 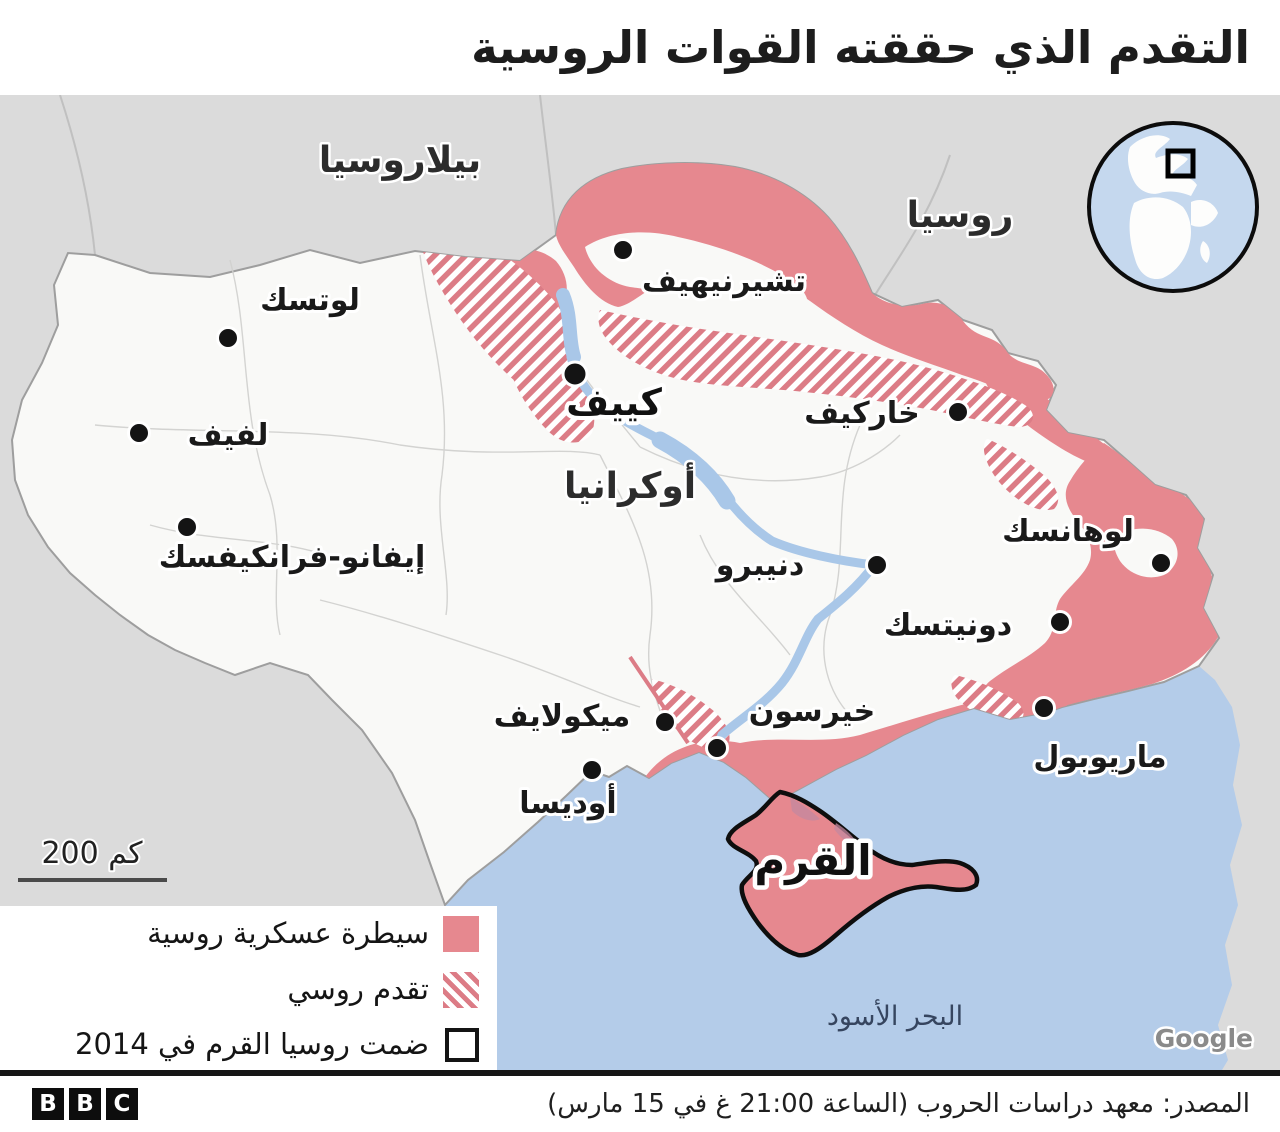 I want to click on city-label: خيرسون, so click(x=812, y=711).